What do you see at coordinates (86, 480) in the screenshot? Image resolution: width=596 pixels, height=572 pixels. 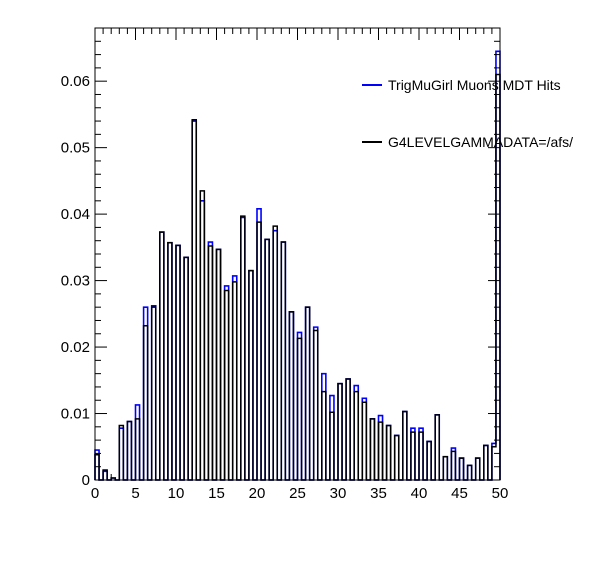 I see `y-tick-label: 0` at bounding box center [86, 480].